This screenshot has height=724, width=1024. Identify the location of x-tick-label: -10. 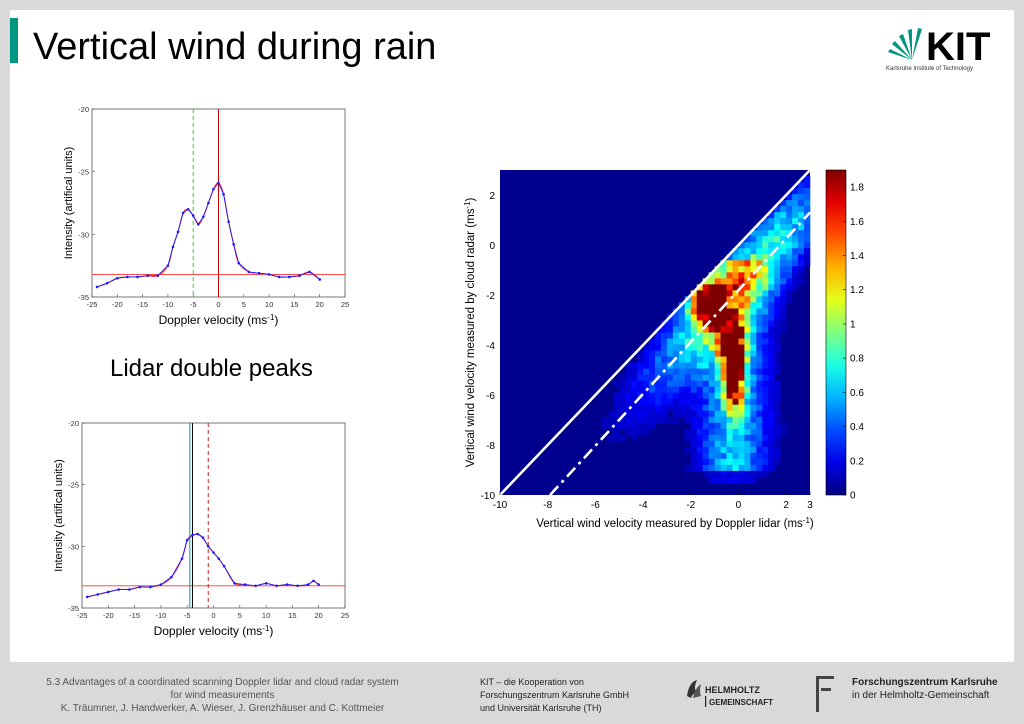
(160, 615).